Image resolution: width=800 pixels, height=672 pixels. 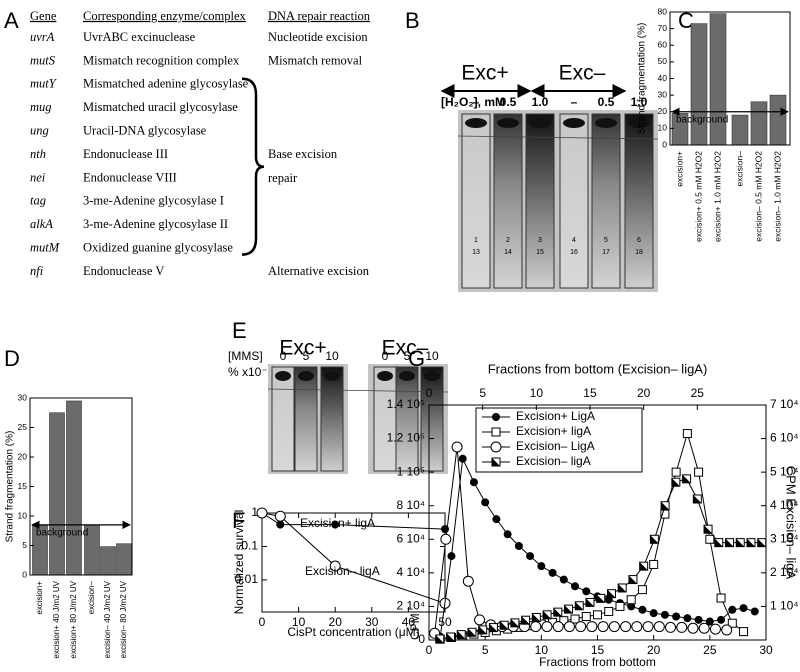 What do you see at coordinates (342, 571) in the screenshot?
I see `series-label: Excision– ligA` at bounding box center [342, 571].